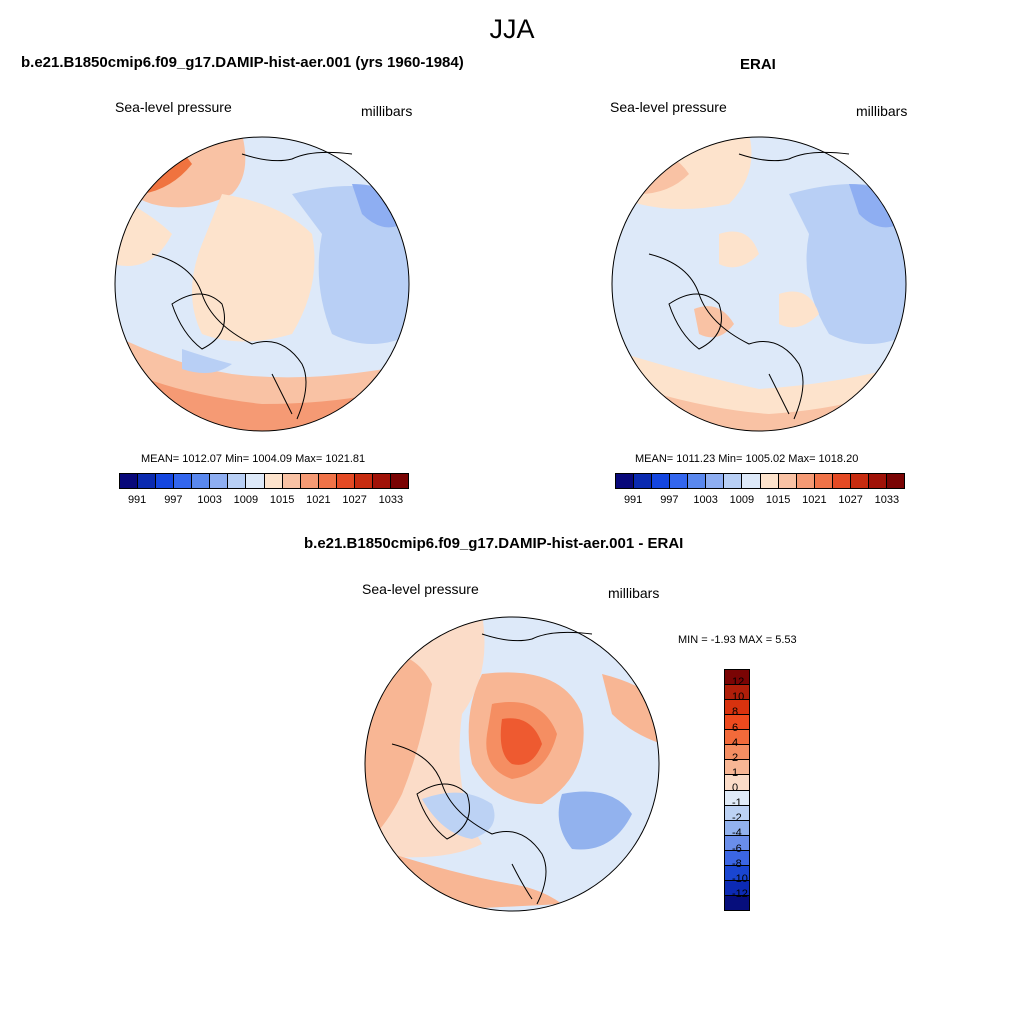 The height and width of the screenshot is (1024, 1024). Describe the element at coordinates (737, 640) in the screenshot. I see `panel3-stats: MIN = -1.93 MAX = 5.53` at that location.